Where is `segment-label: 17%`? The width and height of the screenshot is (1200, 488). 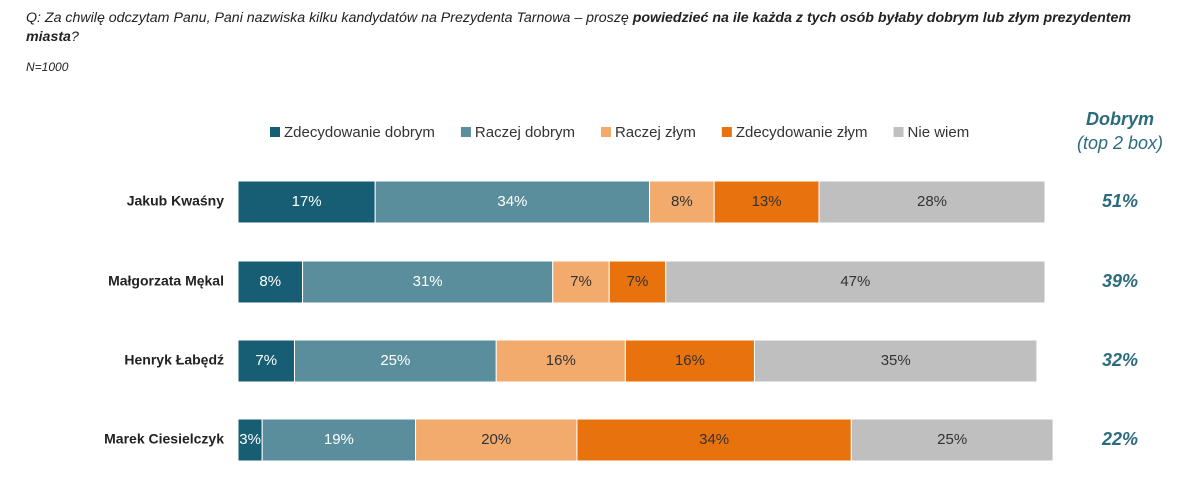 segment-label: 17% is located at coordinates (307, 201).